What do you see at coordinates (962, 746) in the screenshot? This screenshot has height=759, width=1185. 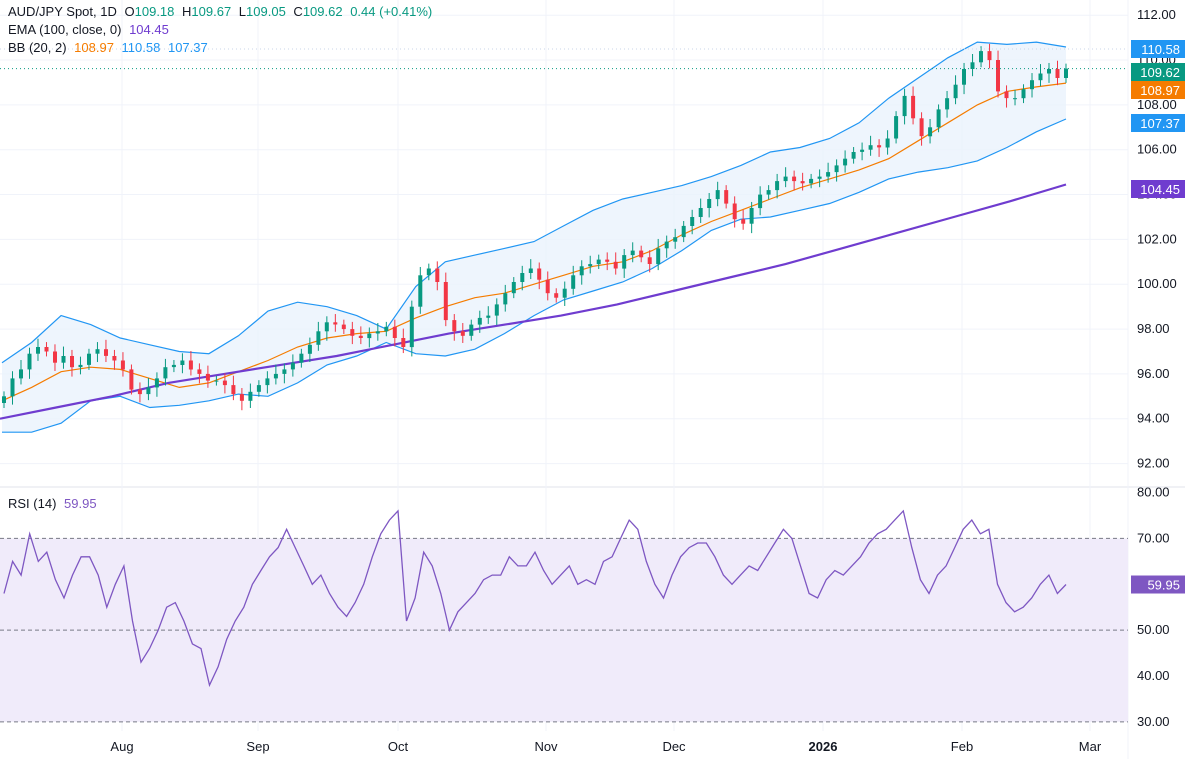 I see `time-tick-label: Feb` at bounding box center [962, 746].